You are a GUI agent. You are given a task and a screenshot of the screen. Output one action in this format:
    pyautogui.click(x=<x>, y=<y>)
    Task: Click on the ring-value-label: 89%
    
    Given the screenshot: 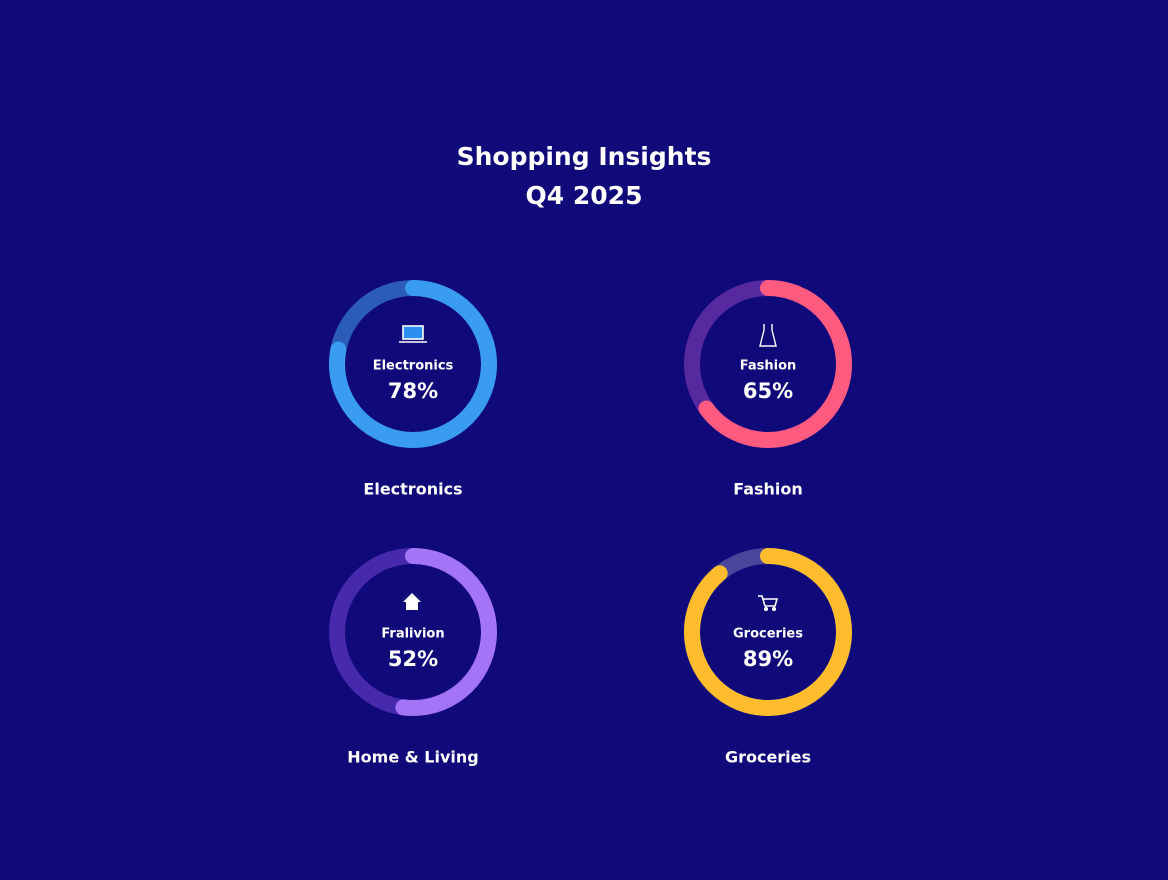 What is the action you would take?
    pyautogui.click(x=768, y=659)
    